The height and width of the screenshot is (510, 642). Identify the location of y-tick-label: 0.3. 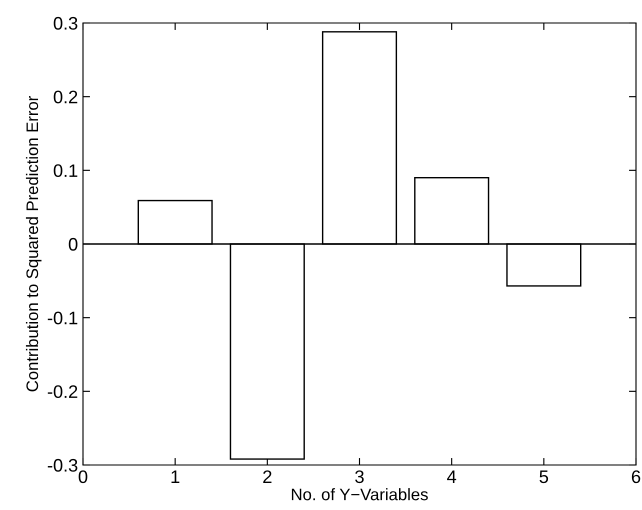
(66, 23).